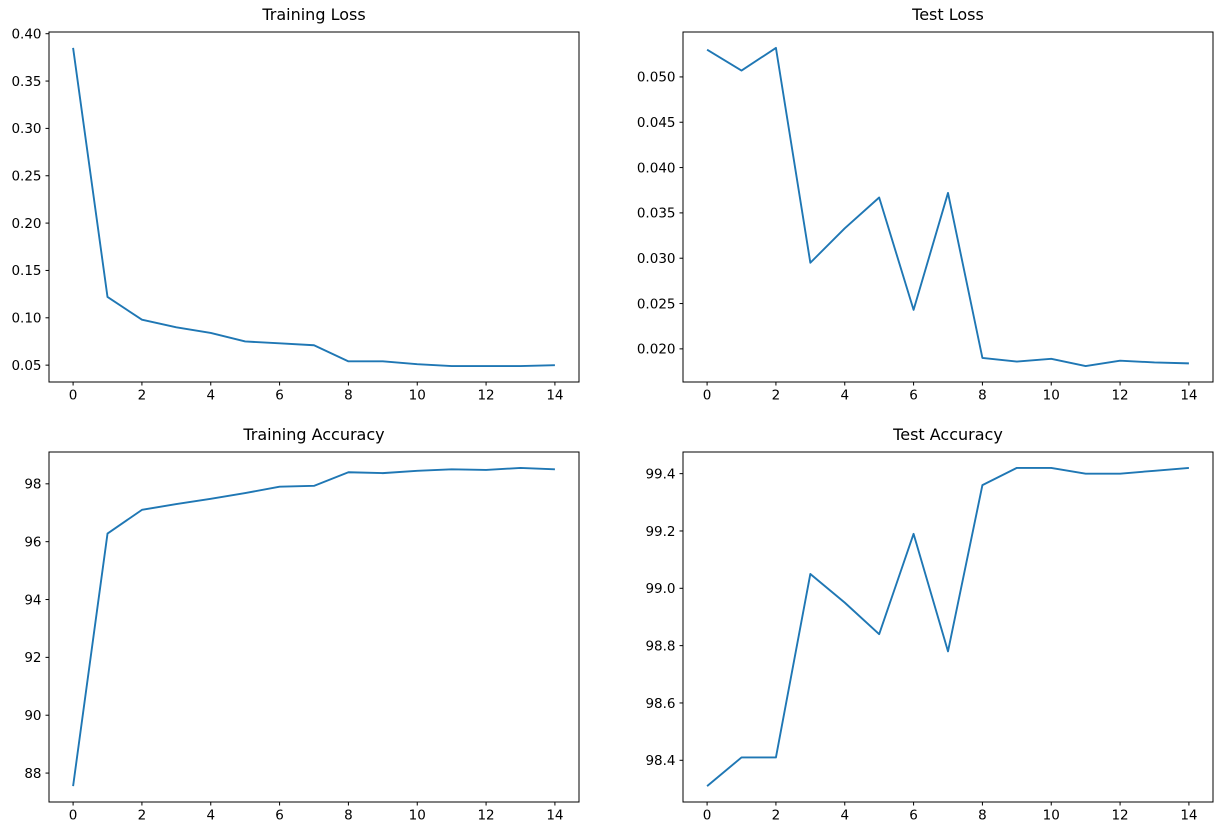 The width and height of the screenshot is (1222, 836). Describe the element at coordinates (32, 542) in the screenshot. I see `y-tick-label: 96` at that location.